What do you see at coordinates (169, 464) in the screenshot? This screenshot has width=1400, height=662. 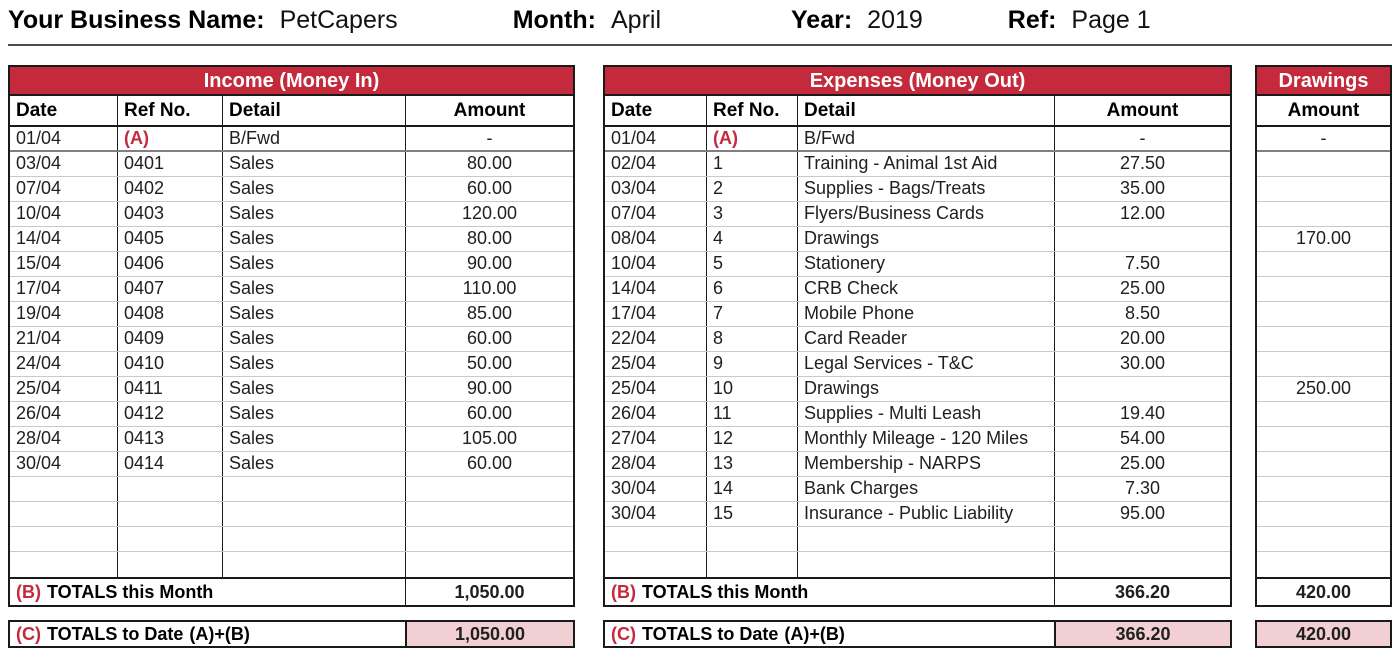 I see `ref-cell: 0414` at bounding box center [169, 464].